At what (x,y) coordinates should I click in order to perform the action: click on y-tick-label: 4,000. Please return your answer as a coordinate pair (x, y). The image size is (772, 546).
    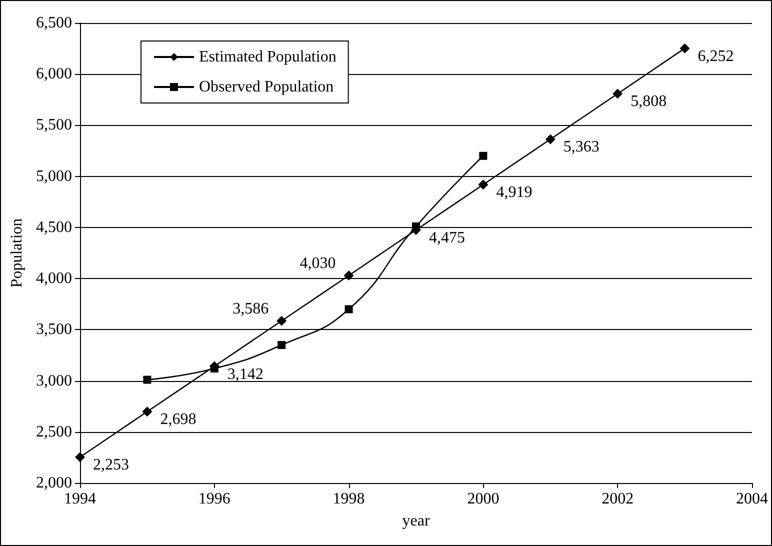
    Looking at the image, I should click on (54, 279).